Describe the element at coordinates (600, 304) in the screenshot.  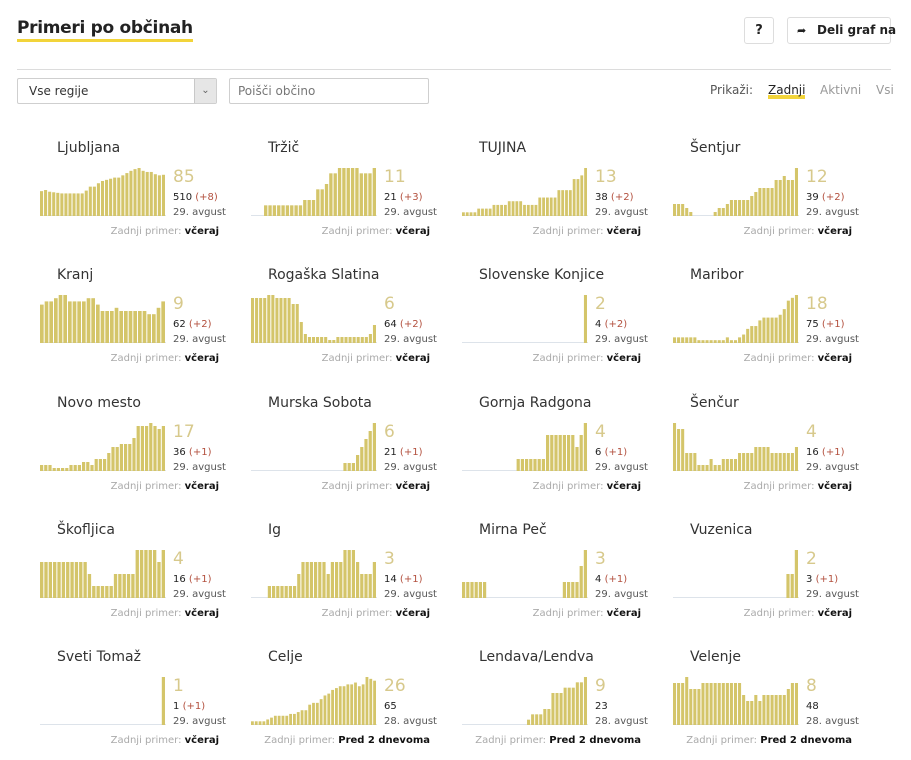
I see `active-cases-value: 2` at that location.